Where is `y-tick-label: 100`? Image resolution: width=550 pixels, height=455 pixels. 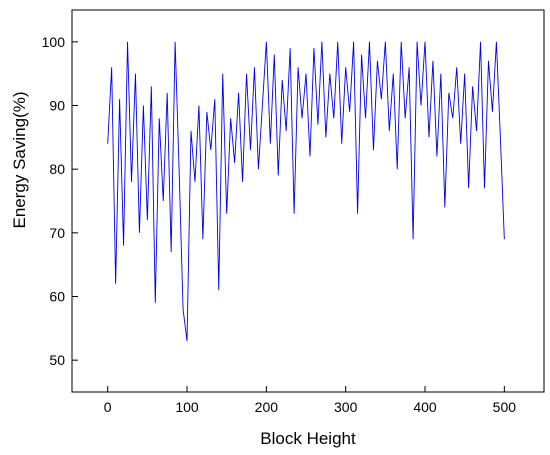
y-tick-label: 100 is located at coordinates (54, 42).